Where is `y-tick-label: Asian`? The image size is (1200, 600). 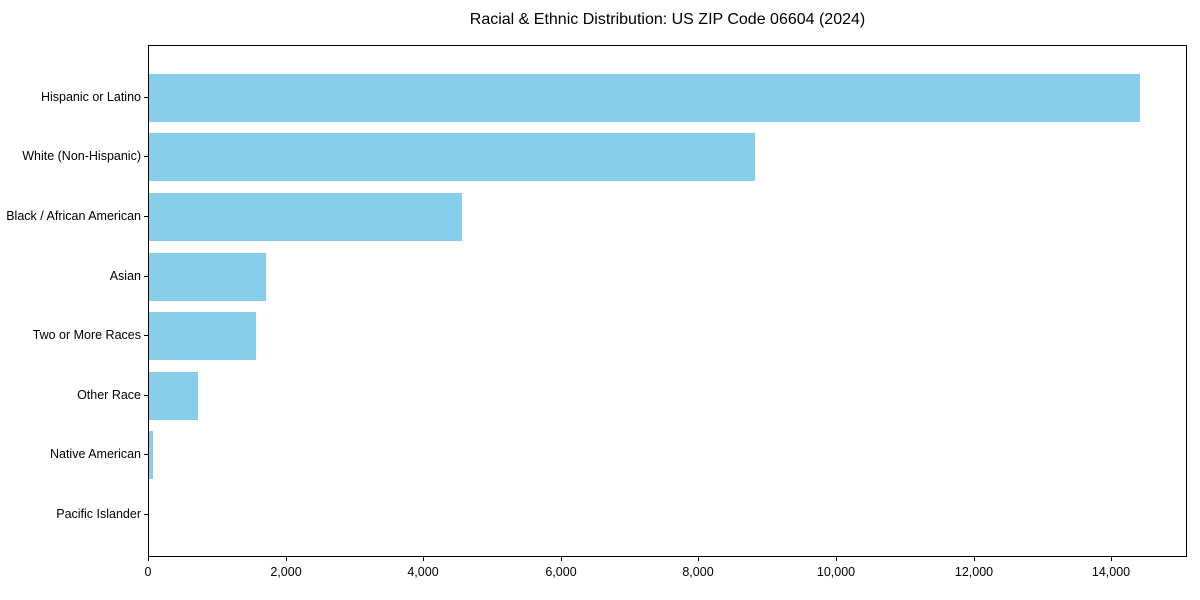 y-tick-label: Asian is located at coordinates (125, 275).